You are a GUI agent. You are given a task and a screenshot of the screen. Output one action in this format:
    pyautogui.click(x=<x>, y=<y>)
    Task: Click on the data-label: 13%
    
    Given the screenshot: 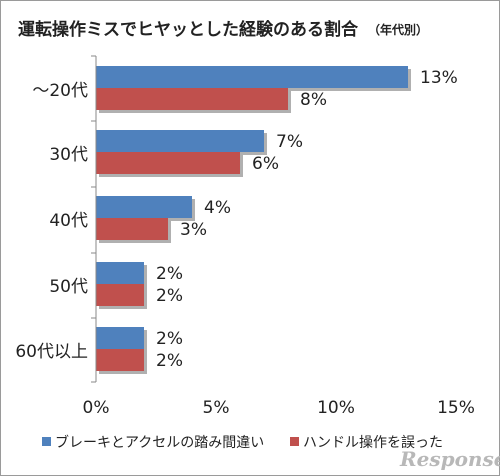 What is the action you would take?
    pyautogui.click(x=439, y=78)
    